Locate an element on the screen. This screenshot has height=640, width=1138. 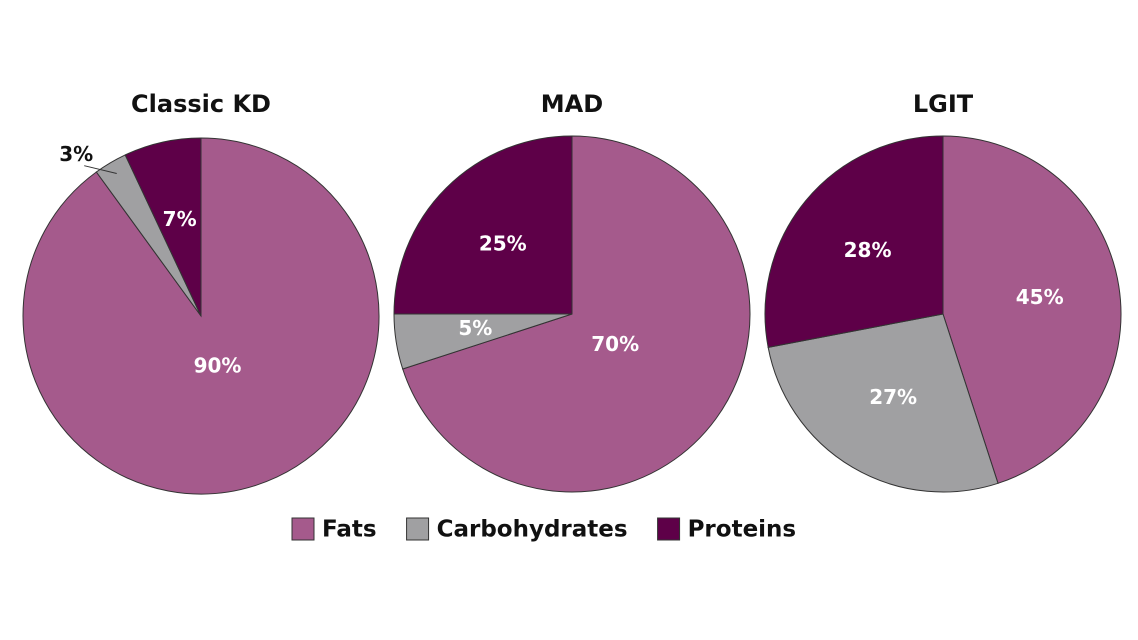
data-label: 5% is located at coordinates (475, 328).